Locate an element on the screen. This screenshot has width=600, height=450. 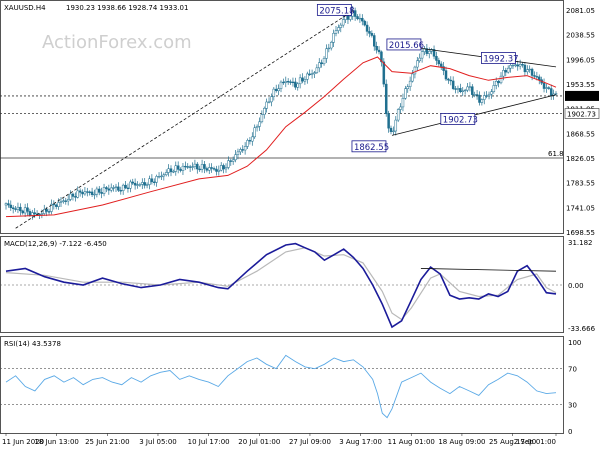
price-annotations: 2075.18 2015.66 1992.37 1902.73 1862.55 is located at coordinates (417, 78).